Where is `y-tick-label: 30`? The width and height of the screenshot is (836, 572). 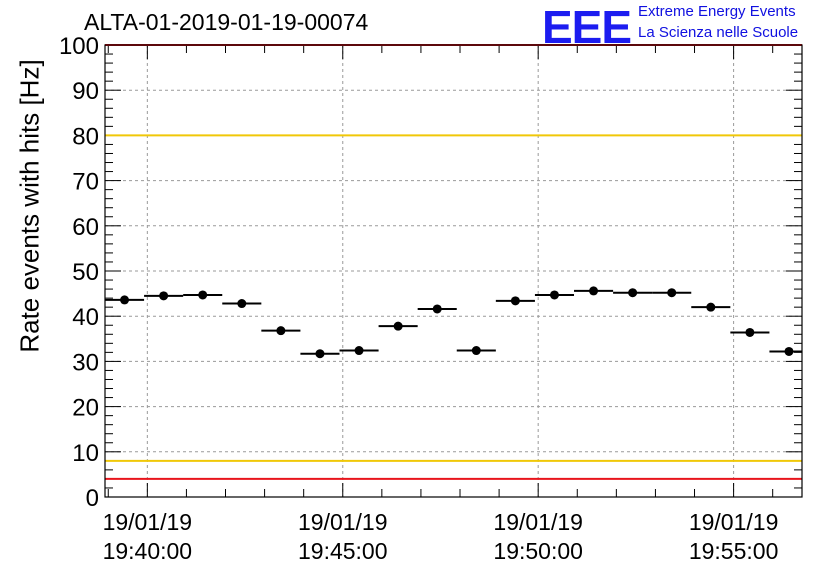
y-tick-label: 30 is located at coordinates (85, 362).